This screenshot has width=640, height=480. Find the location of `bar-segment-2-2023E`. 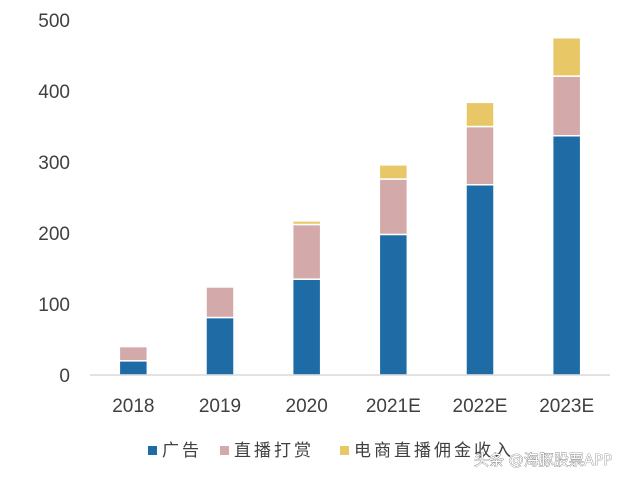

bar-segment-2-2023E is located at coordinates (566, 106).